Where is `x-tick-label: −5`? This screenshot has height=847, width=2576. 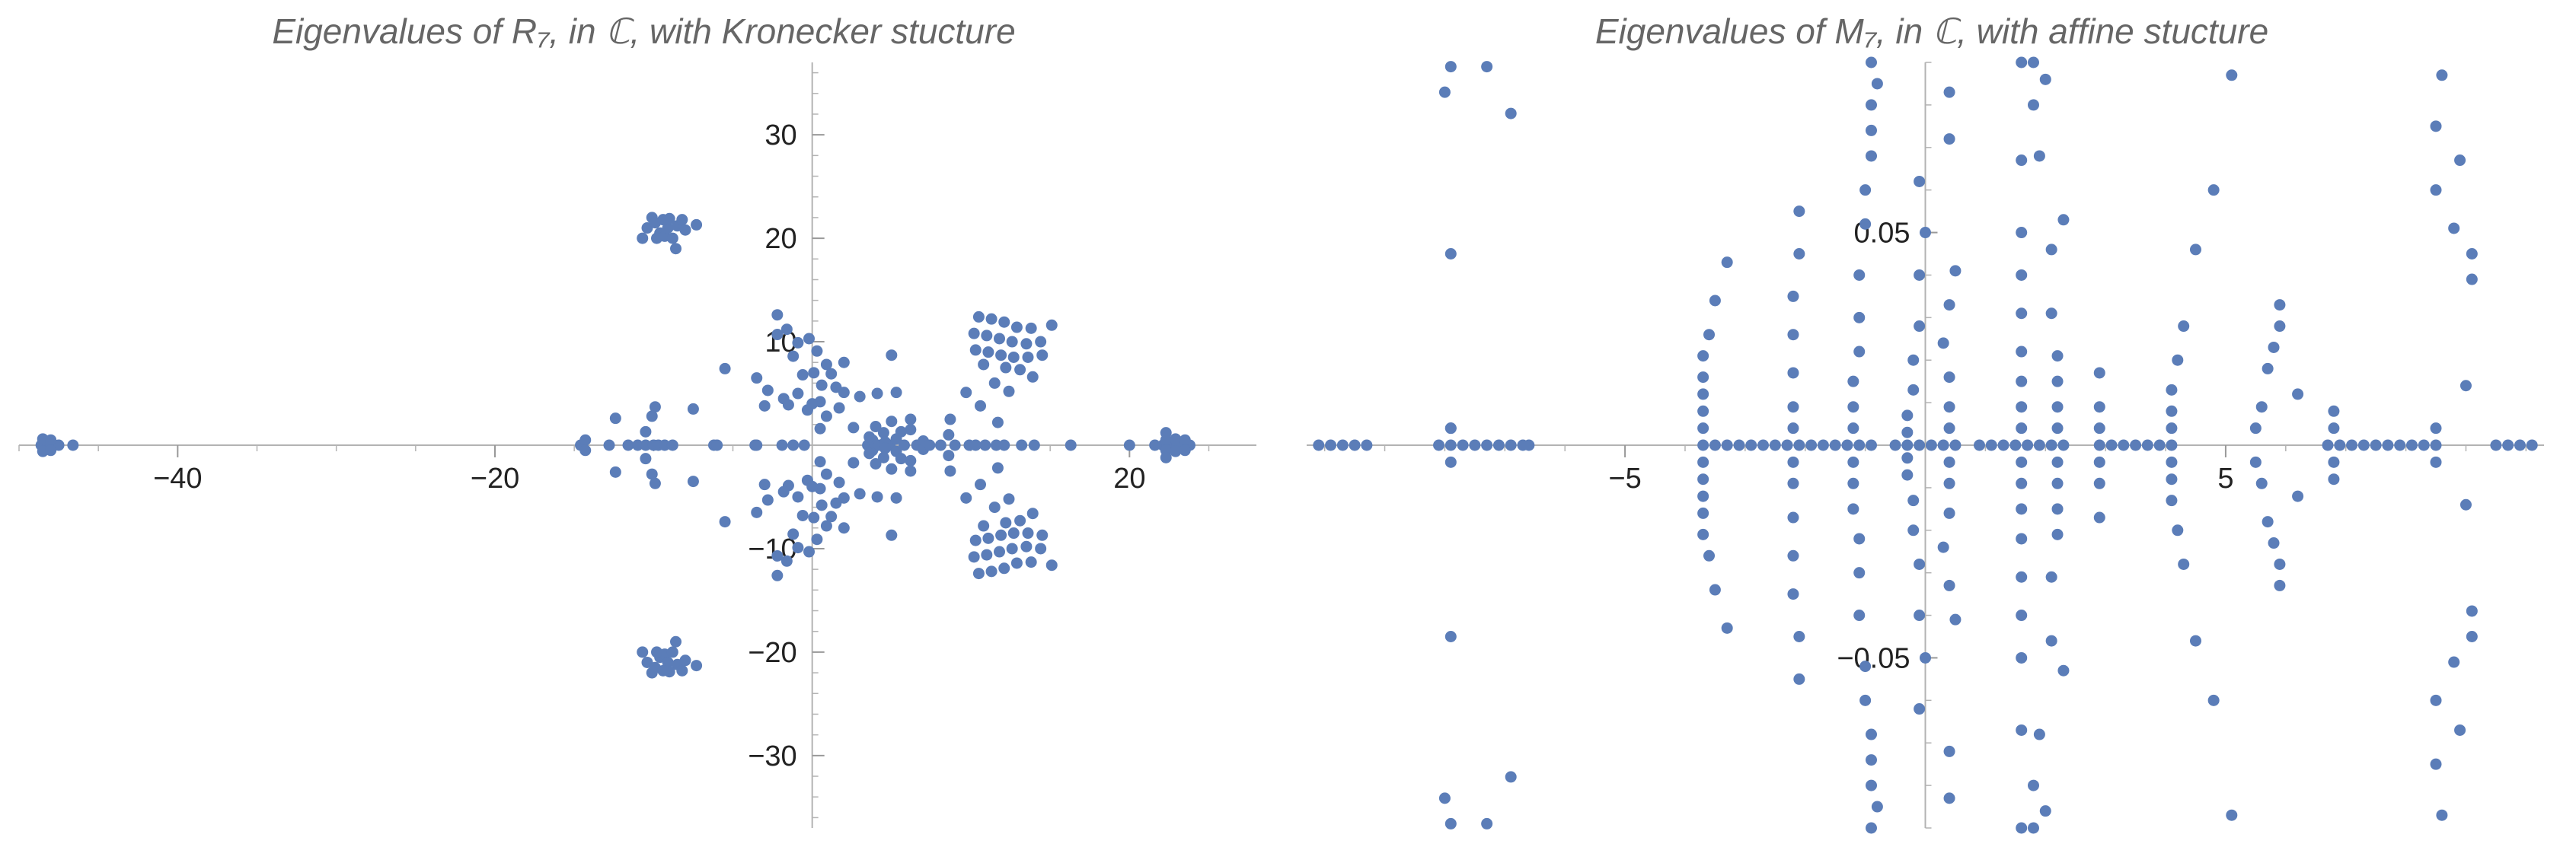
x-tick-label: −5 is located at coordinates (1624, 479).